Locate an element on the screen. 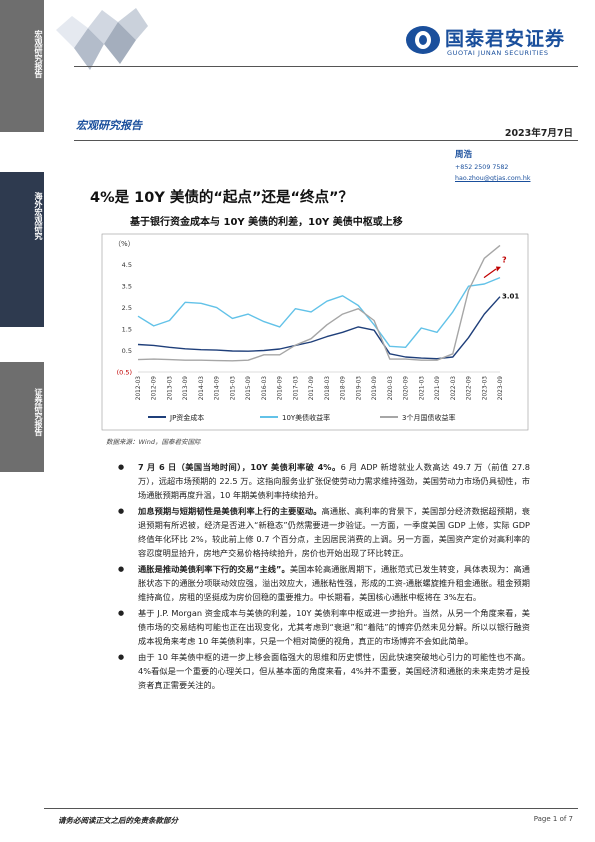 The height and width of the screenshot is (842, 595). x-tick-label: 2021-03 is located at coordinates (422, 388).